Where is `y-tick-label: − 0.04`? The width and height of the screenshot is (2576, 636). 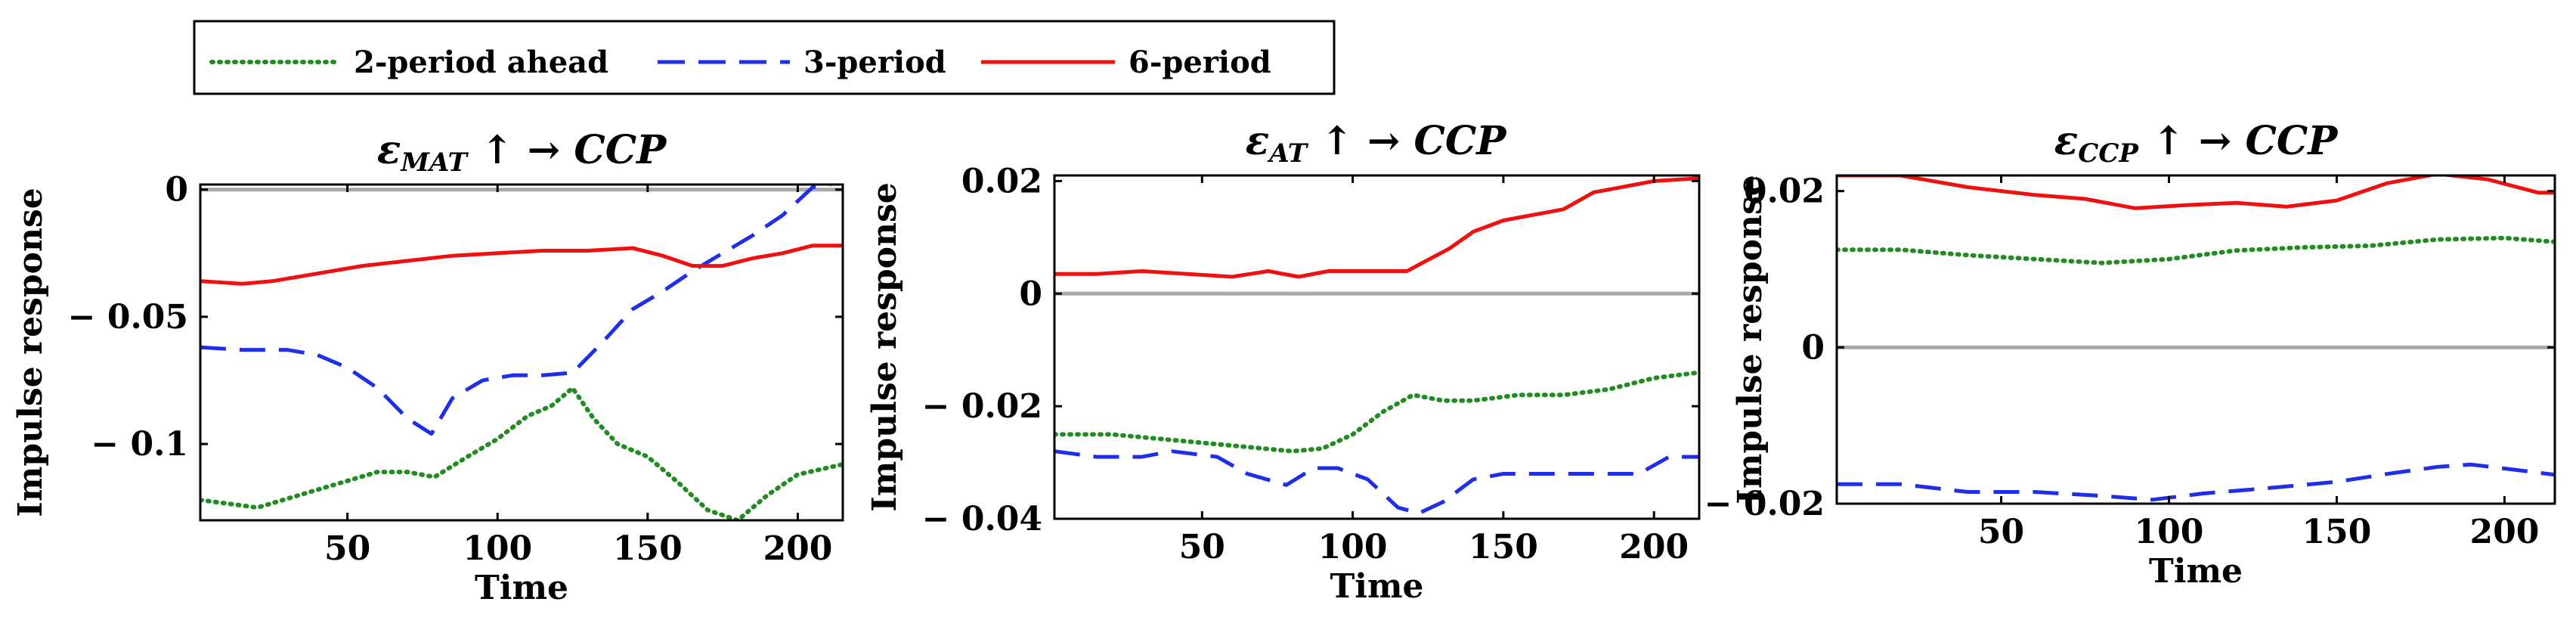
y-tick-label: − 0.04 is located at coordinates (982, 519).